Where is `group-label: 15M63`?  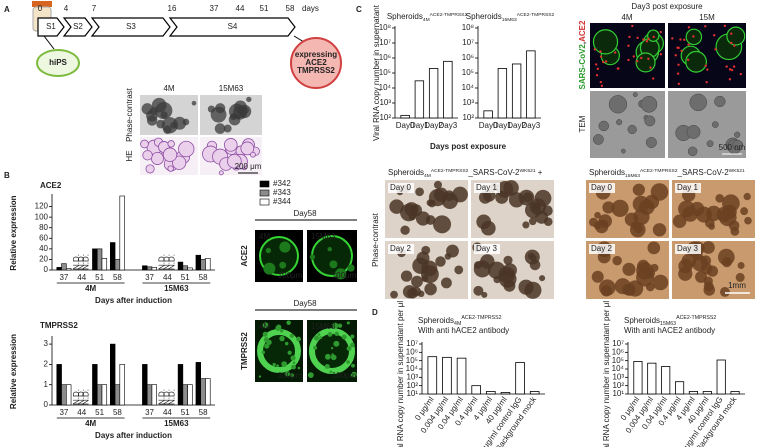 group-label: 15M63 is located at coordinates (176, 423).